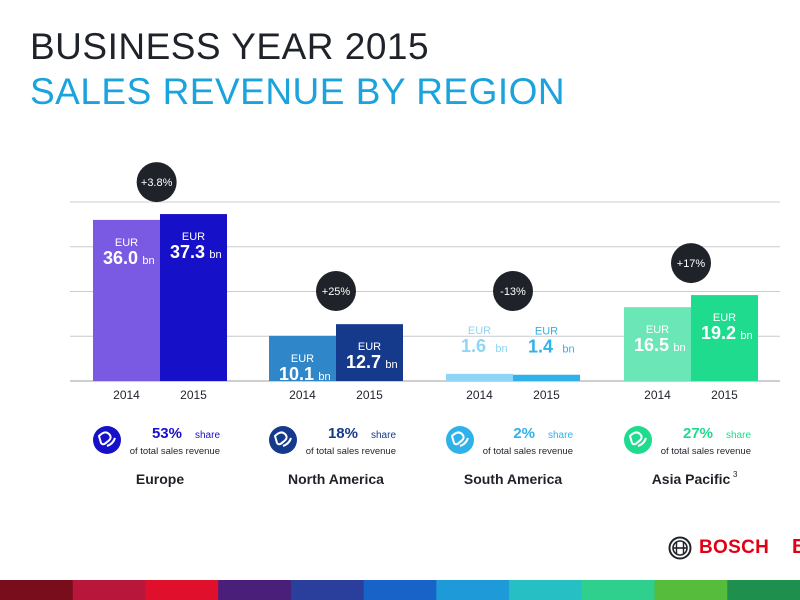  I want to click on data-label: 1.4, so click(540, 347).